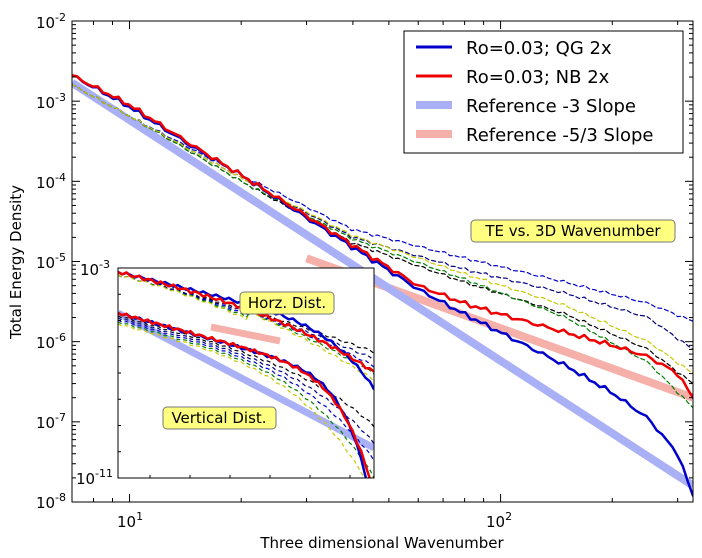 The width and height of the screenshot is (702, 558). I want to click on y-tick-label-4: 10⁻⁶, so click(51, 341).